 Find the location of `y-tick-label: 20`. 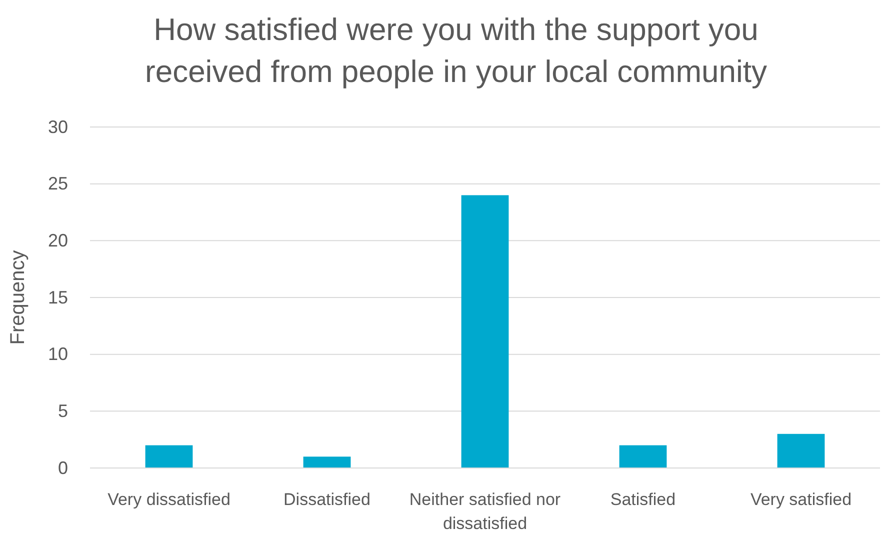

y-tick-label: 20 is located at coordinates (58, 240).